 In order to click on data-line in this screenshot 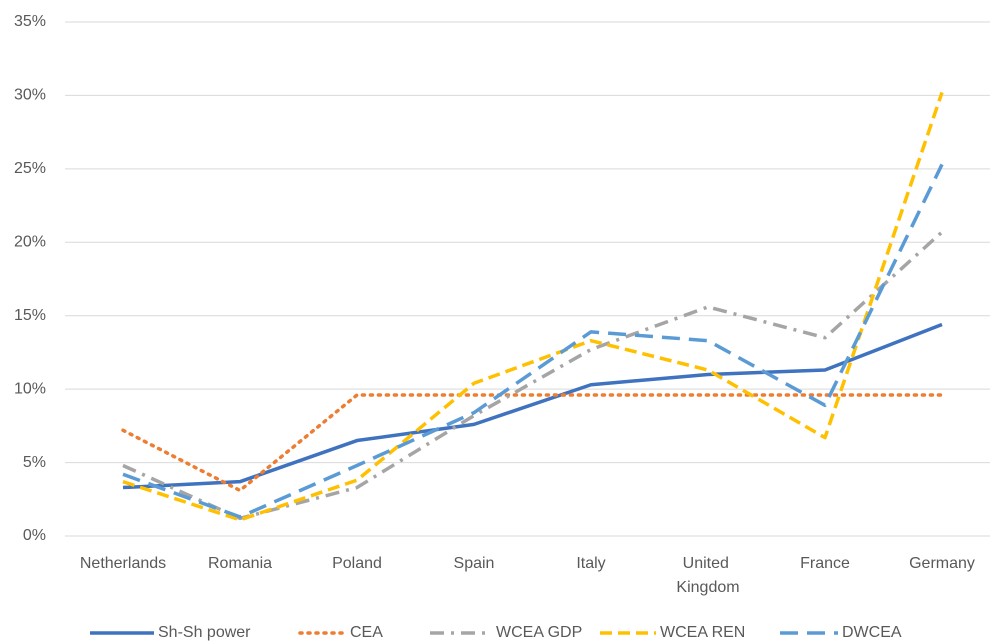, I will do `click(532, 443)`.